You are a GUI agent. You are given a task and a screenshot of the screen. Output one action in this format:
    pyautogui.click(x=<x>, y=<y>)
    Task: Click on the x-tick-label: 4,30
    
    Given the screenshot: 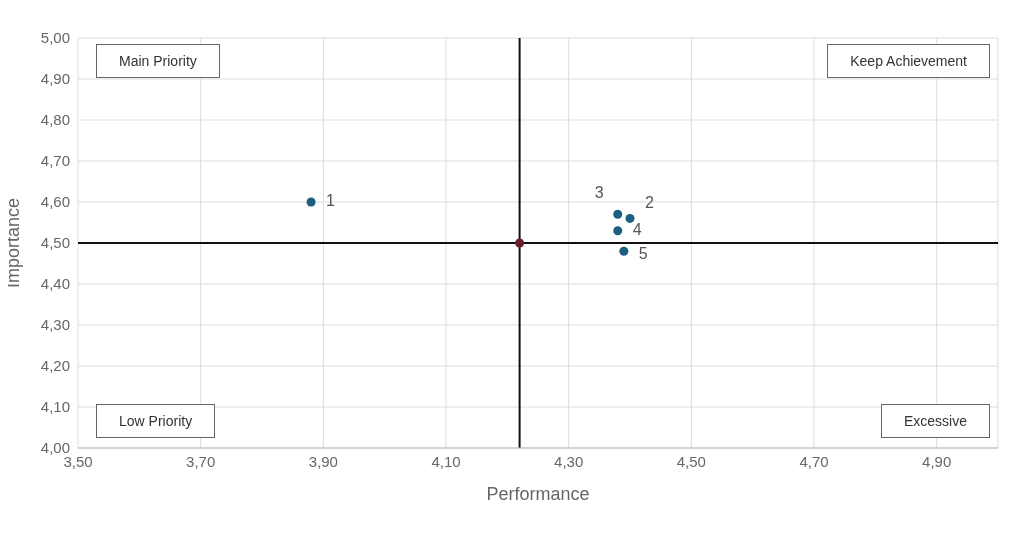 What is the action you would take?
    pyautogui.click(x=569, y=461)
    